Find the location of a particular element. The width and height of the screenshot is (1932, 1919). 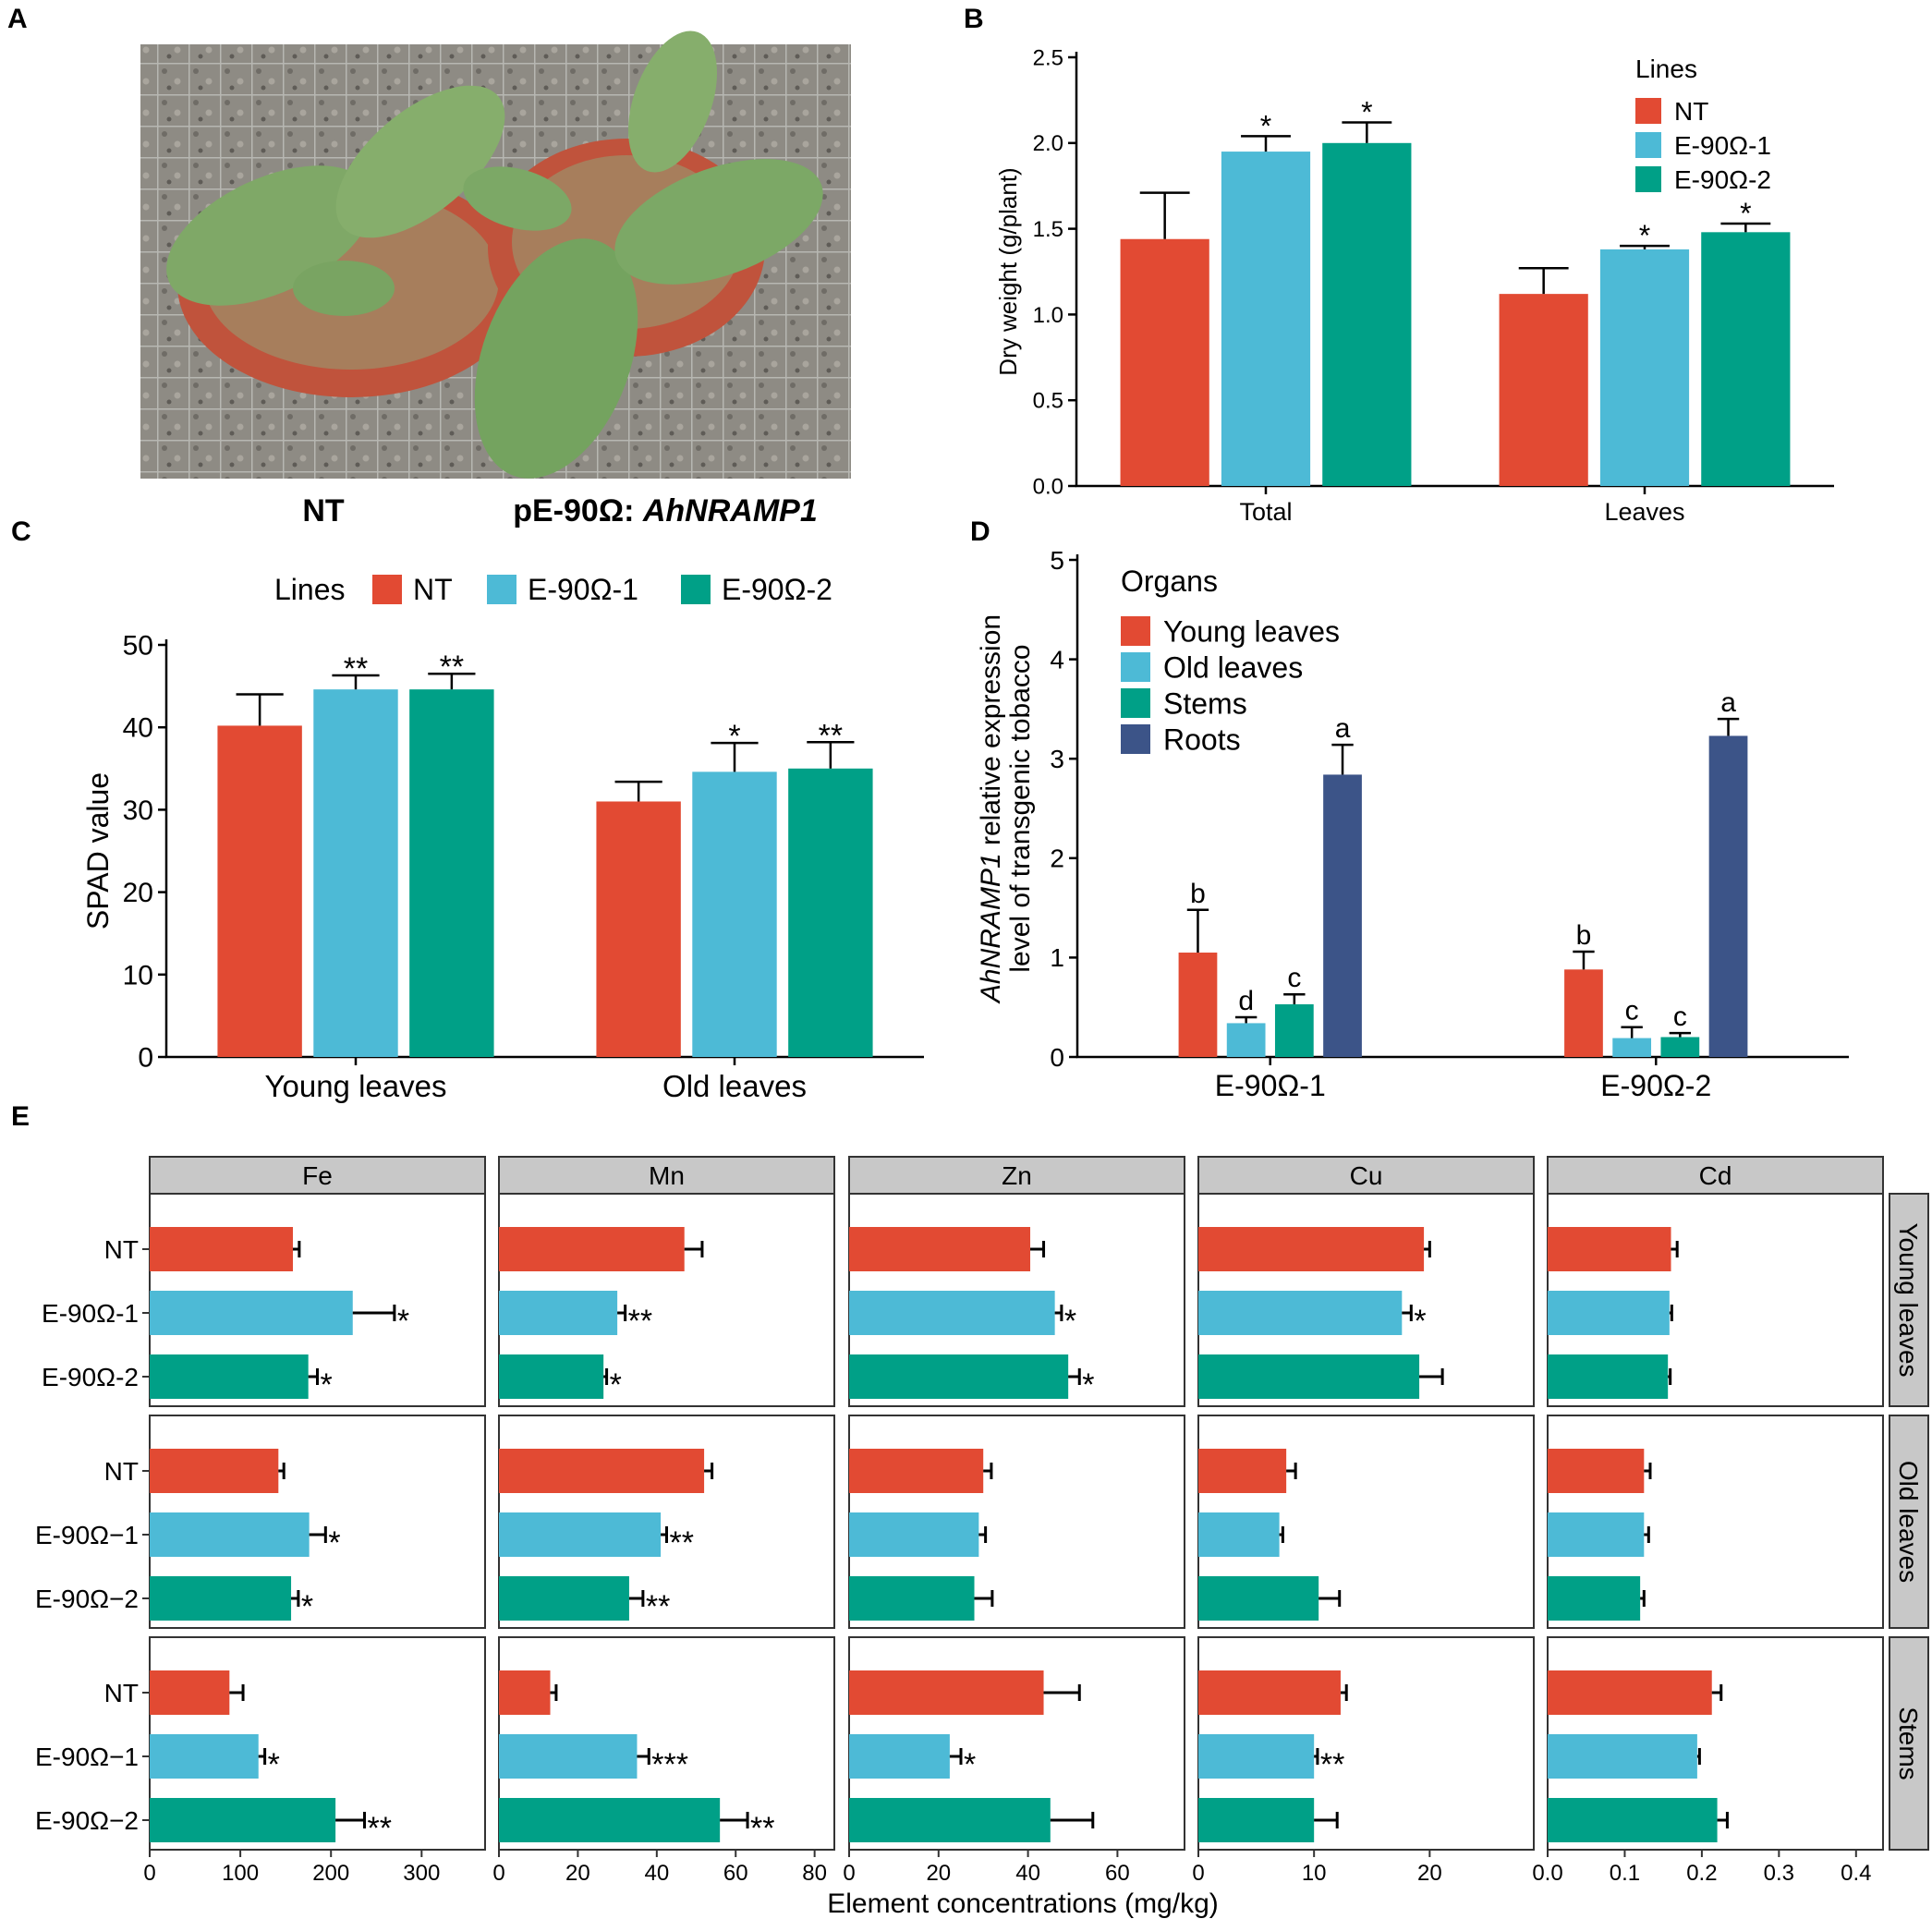

organ-strip is located at coordinates (1909, 1743).